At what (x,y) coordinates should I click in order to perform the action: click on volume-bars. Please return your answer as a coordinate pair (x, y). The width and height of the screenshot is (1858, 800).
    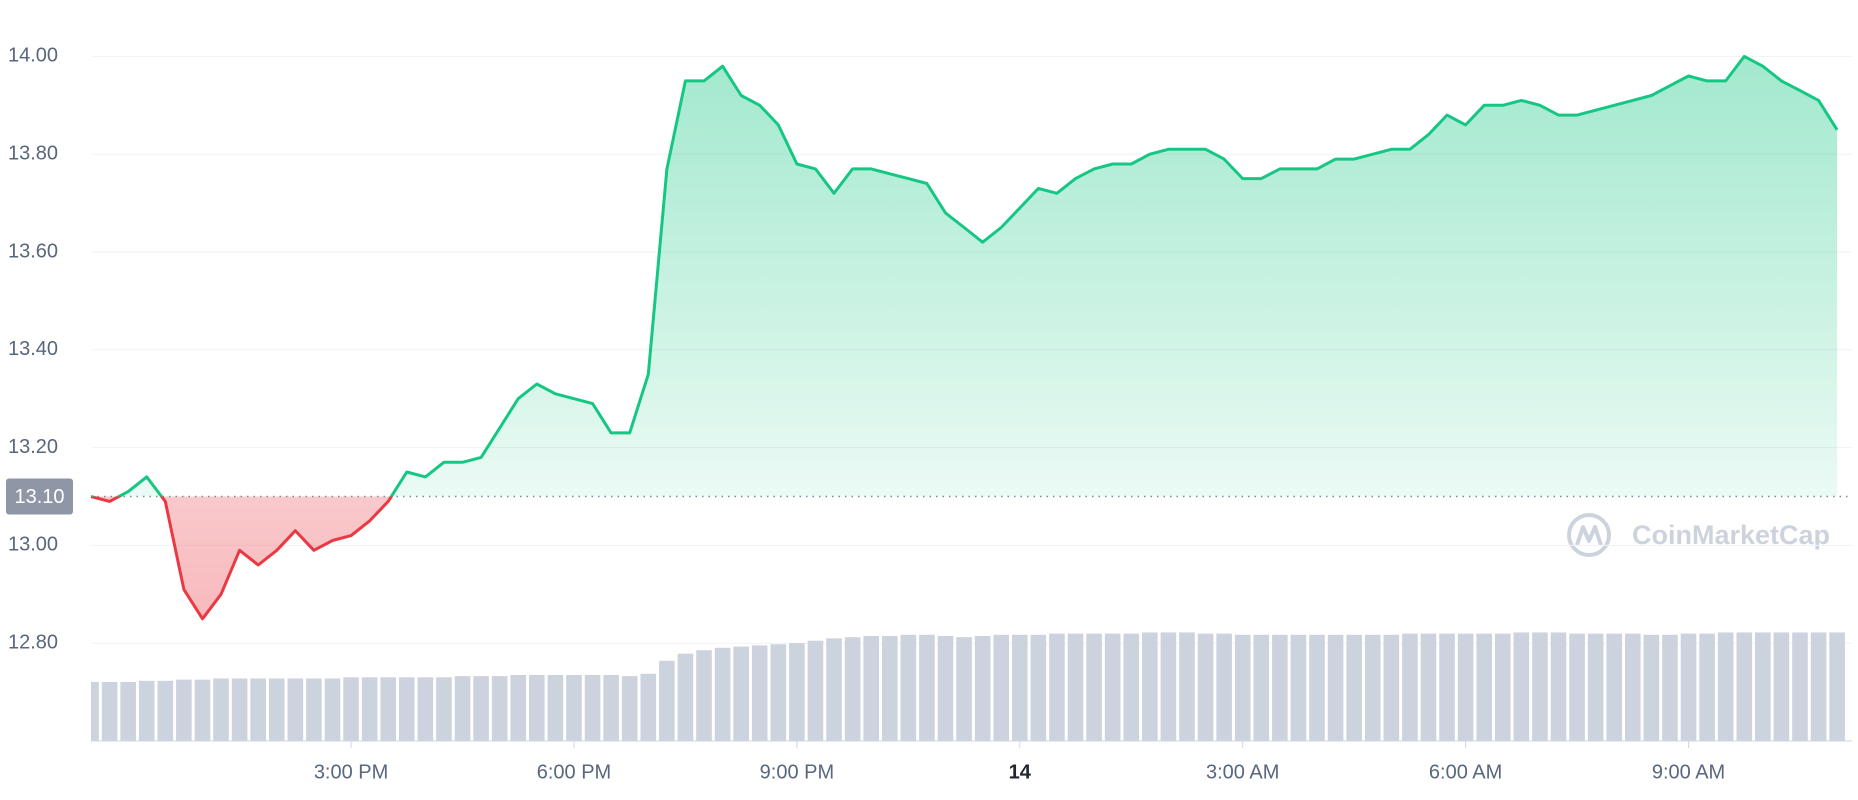
    Looking at the image, I should click on (968, 686).